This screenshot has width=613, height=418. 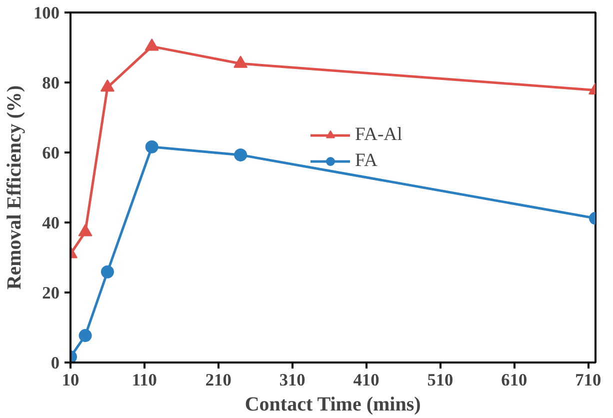 What do you see at coordinates (144, 380) in the screenshot?
I see `x-tick-label: 110` at bounding box center [144, 380].